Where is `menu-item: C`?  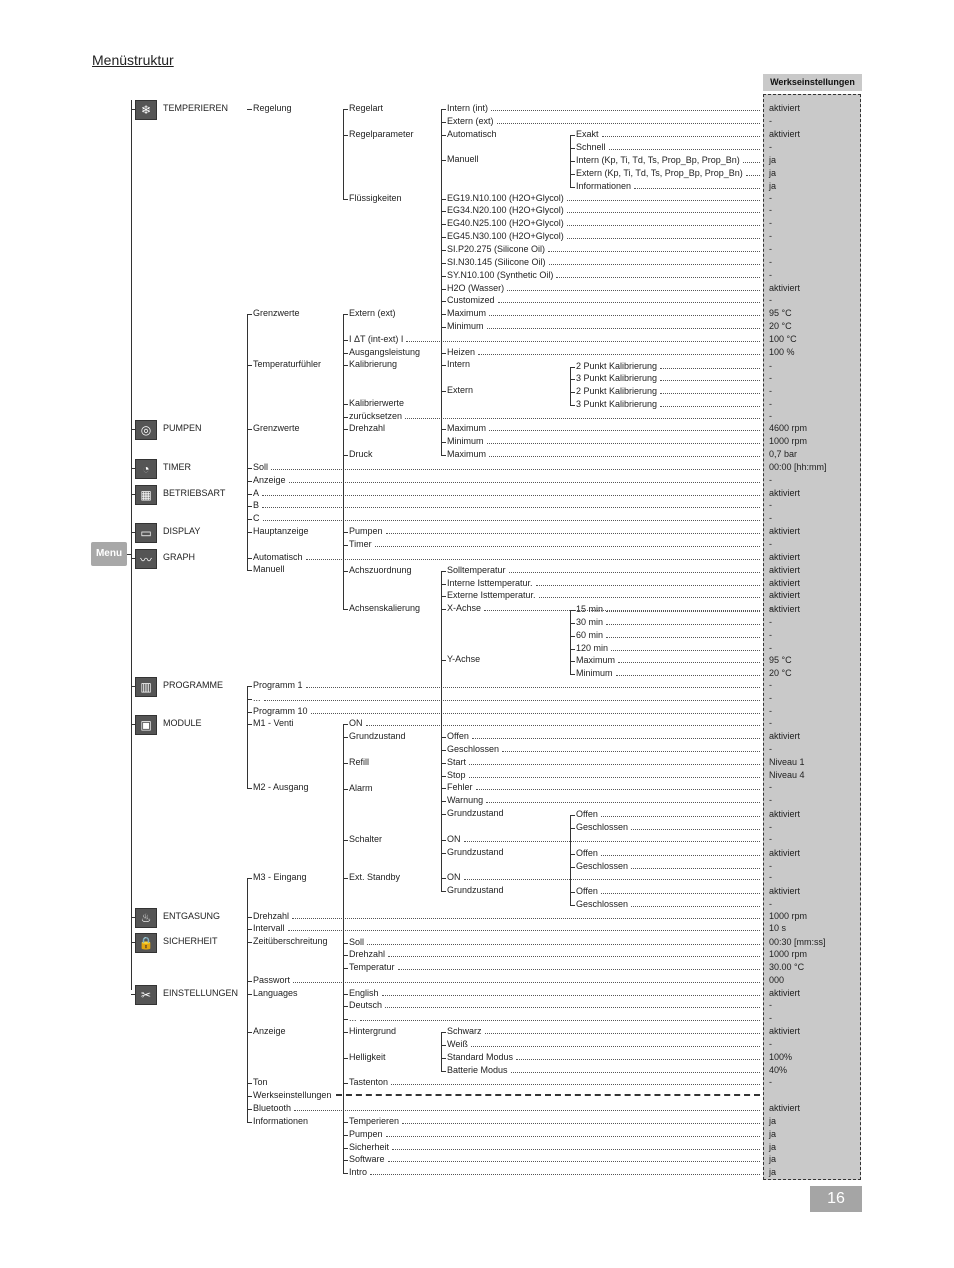
menu-item: C is located at coordinates (256, 518).